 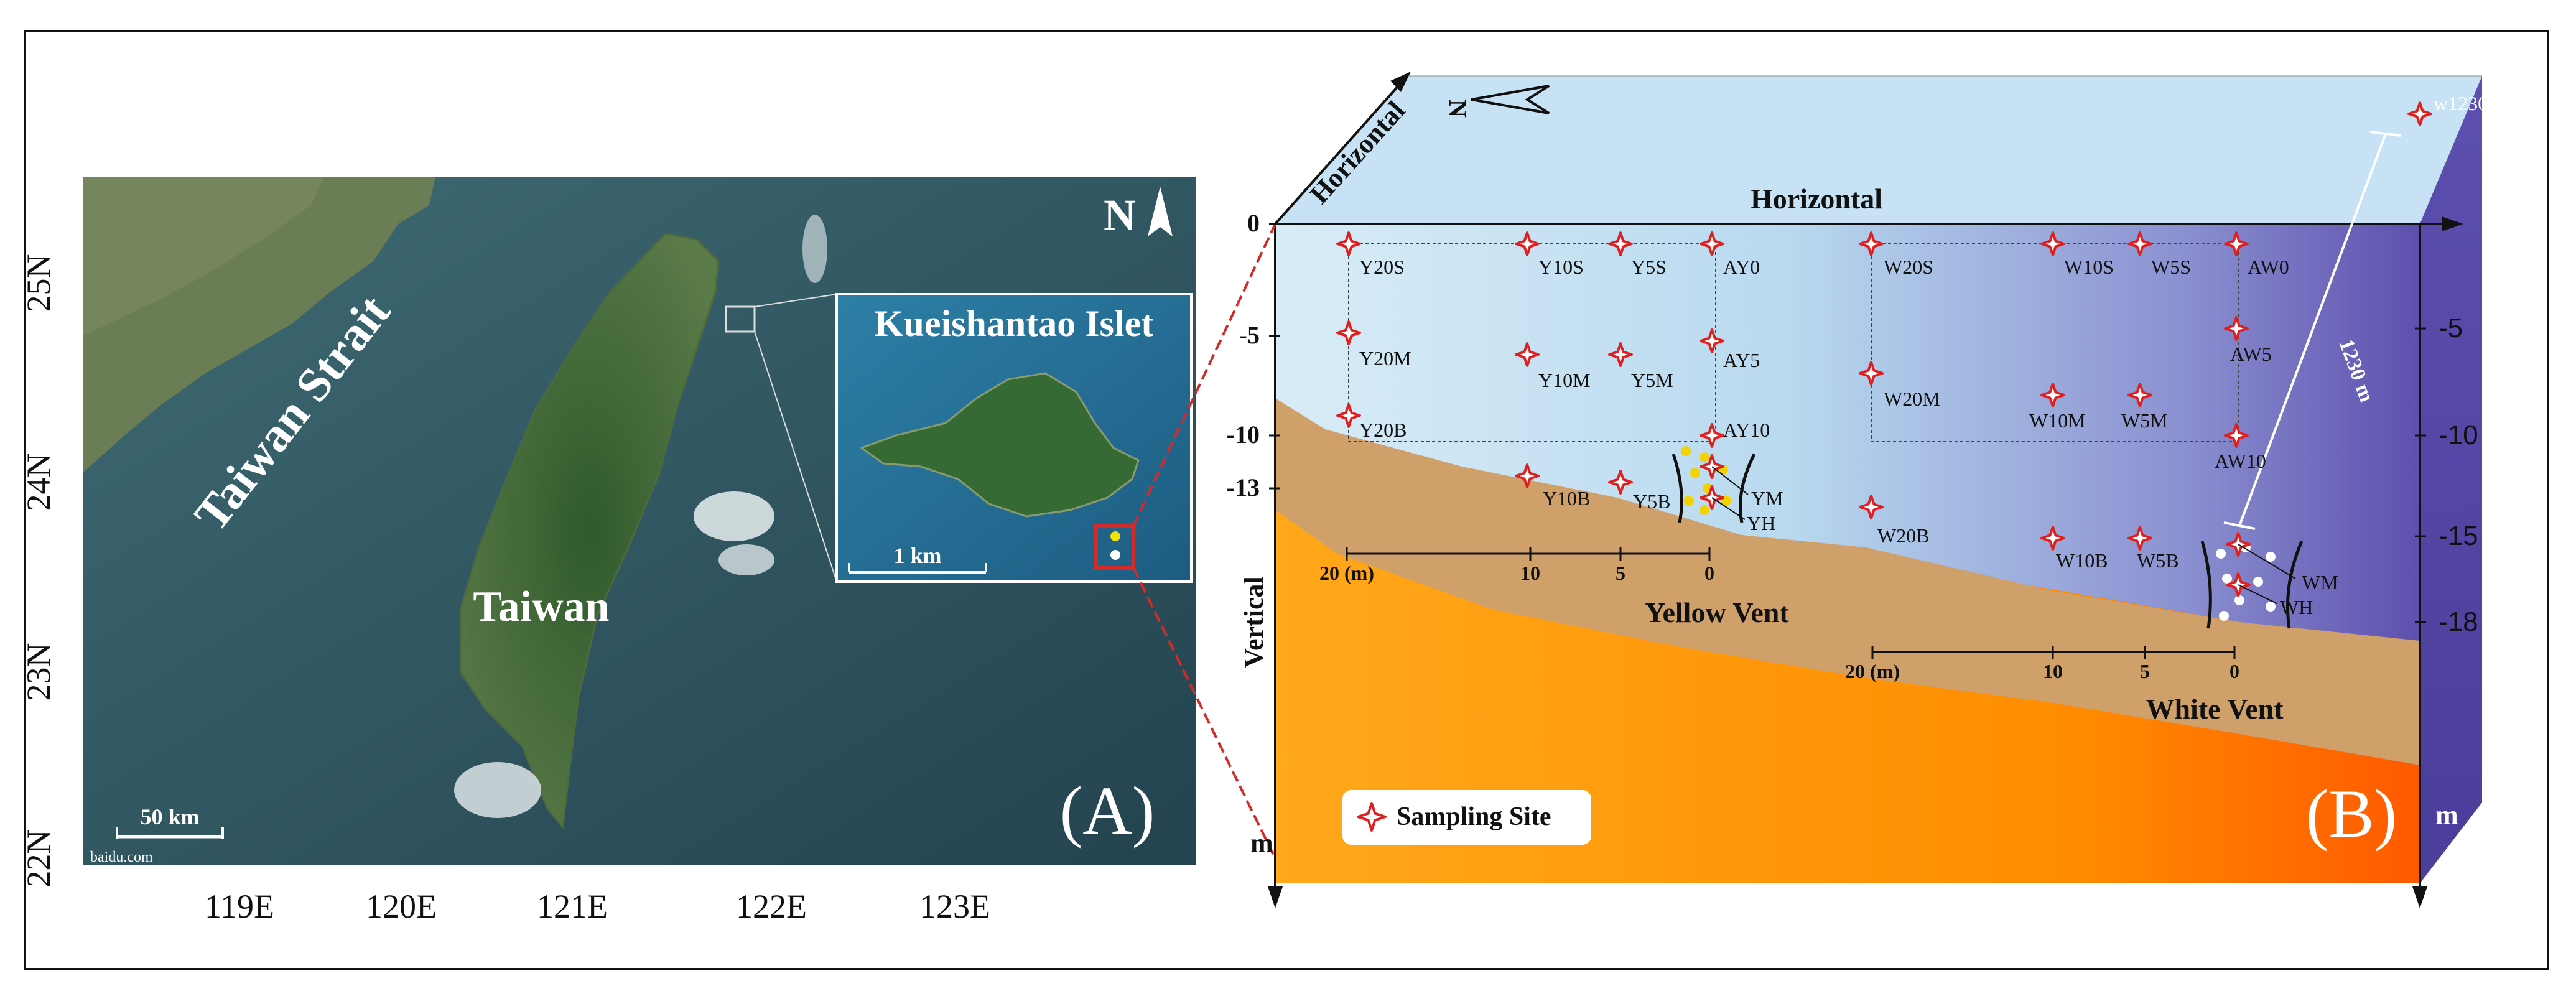 I want to click on legend-star-icon, so click(x=1372, y=817).